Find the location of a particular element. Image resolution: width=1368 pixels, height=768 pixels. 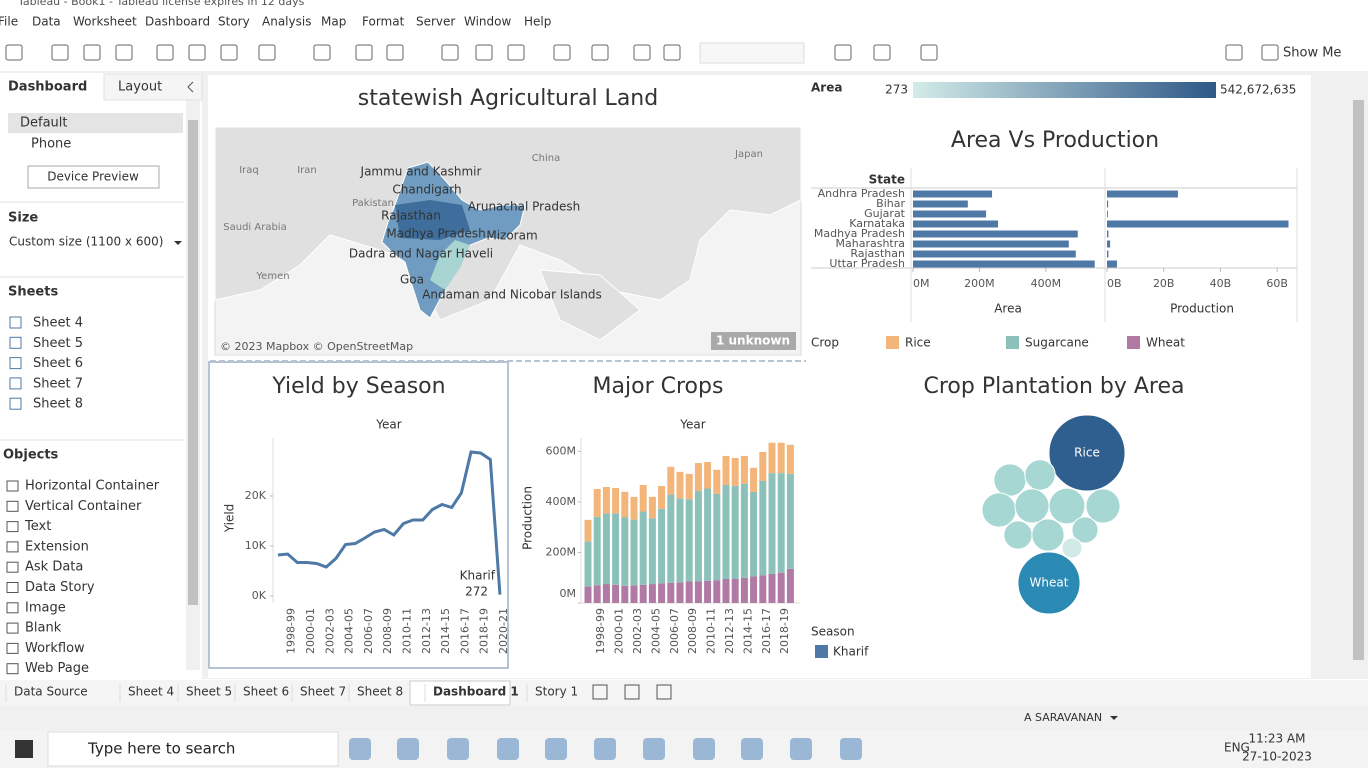

collapse-icon is located at coordinates (190, 87).